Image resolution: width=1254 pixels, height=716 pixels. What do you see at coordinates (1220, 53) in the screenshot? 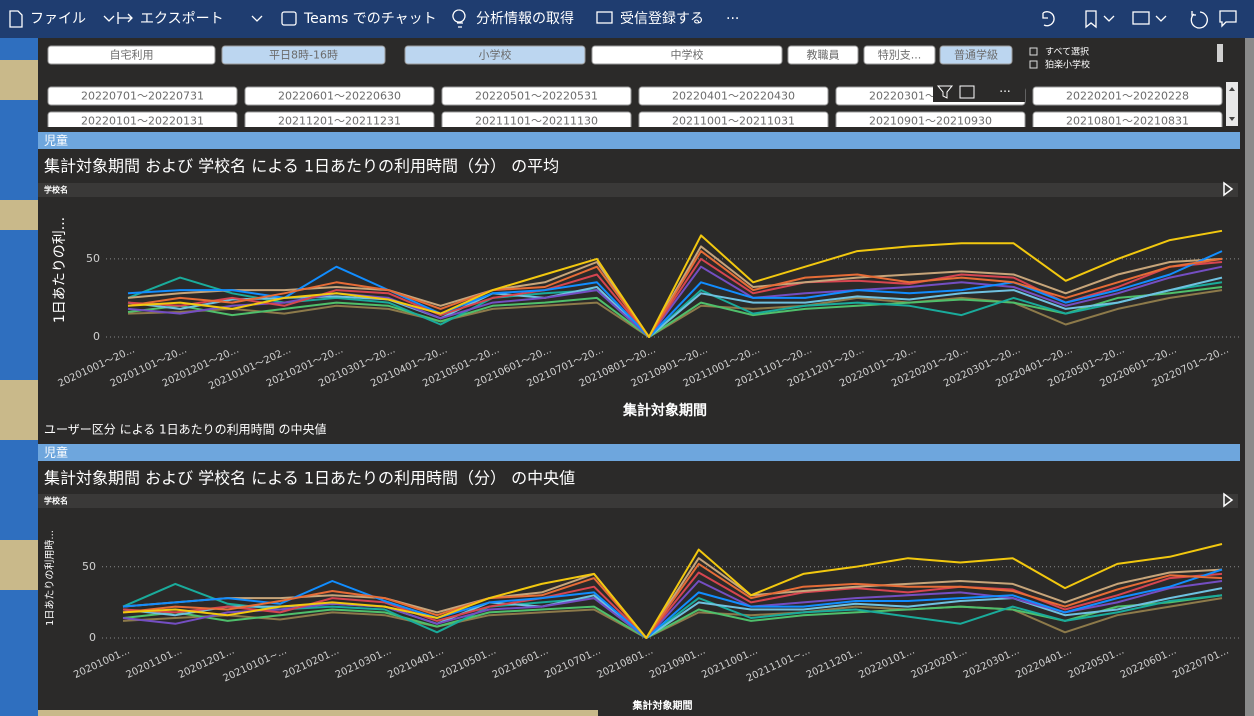
I see `scroll-thumb` at bounding box center [1220, 53].